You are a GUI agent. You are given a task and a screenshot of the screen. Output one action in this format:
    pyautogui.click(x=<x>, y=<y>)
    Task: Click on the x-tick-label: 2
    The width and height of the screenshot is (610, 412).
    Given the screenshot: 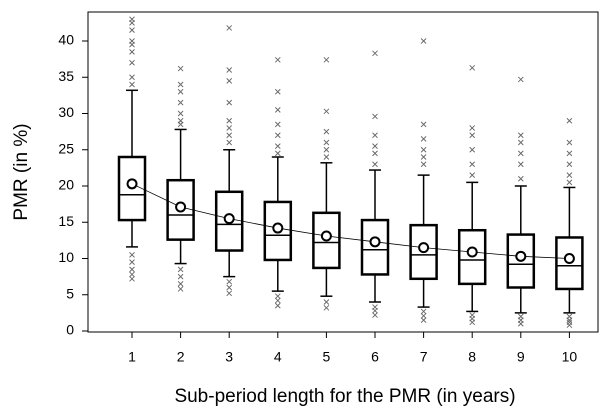 What is the action you would take?
    pyautogui.click(x=181, y=357)
    